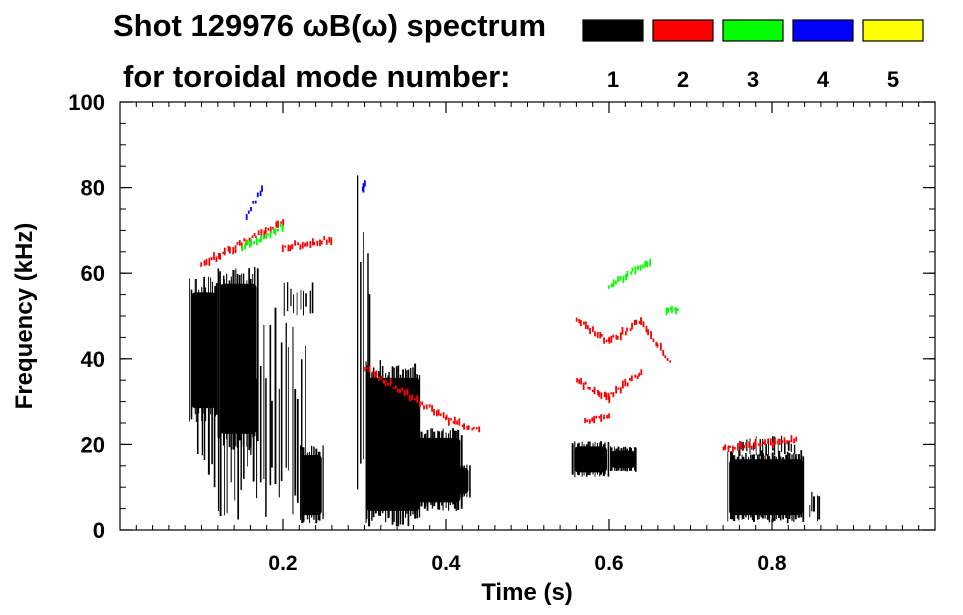 The height and width of the screenshot is (615, 963). What do you see at coordinates (527, 592) in the screenshot?
I see `x-axis-label: Time (s)` at bounding box center [527, 592].